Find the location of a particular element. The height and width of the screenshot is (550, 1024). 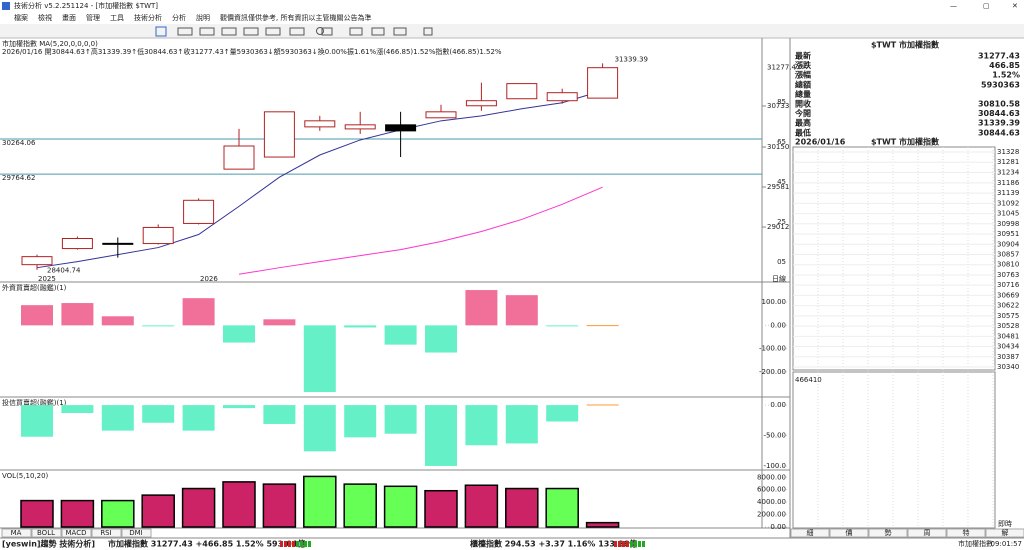

right-tab-label: 特 is located at coordinates (966, 532).